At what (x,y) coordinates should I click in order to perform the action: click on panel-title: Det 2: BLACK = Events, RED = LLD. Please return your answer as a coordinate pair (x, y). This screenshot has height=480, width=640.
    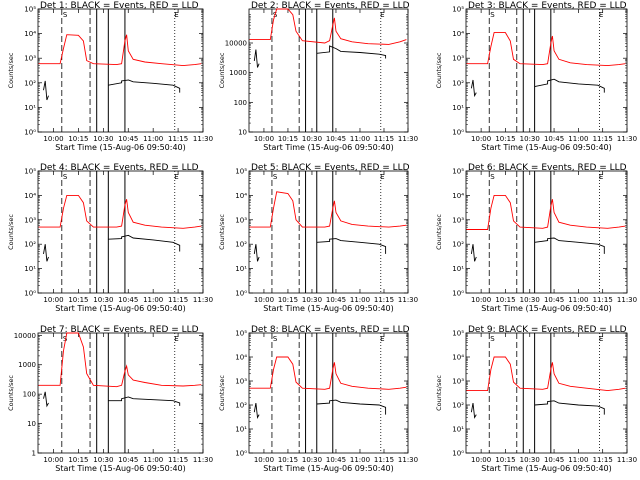
    Looking at the image, I should click on (330, 6).